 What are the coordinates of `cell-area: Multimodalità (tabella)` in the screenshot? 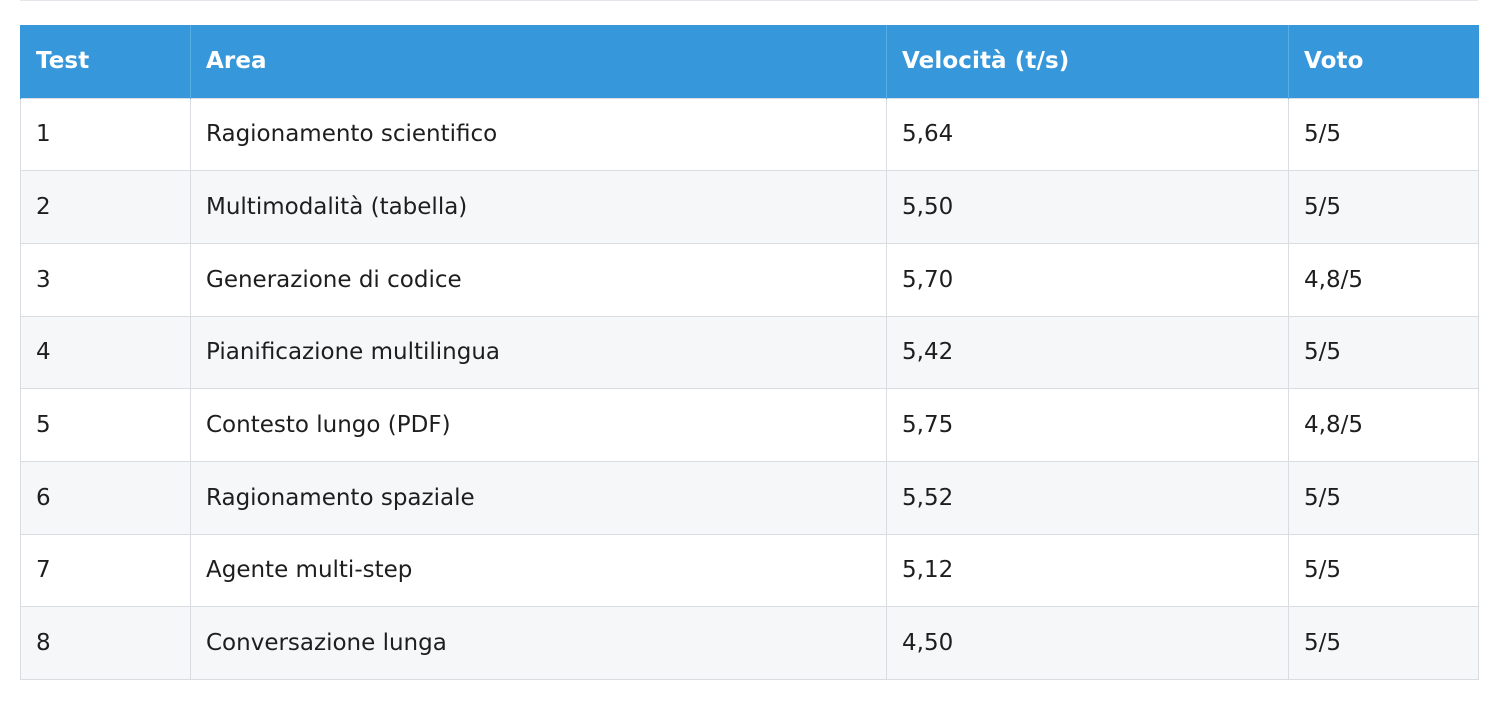 It's located at (538, 207).